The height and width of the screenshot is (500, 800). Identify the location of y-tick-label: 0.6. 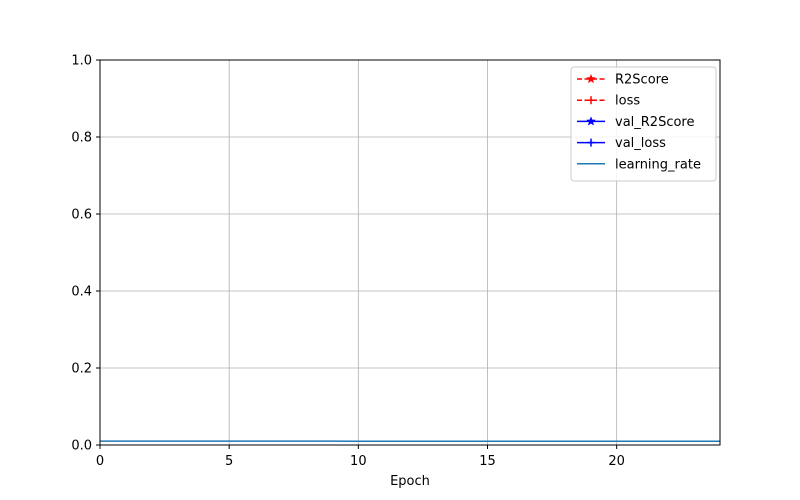
(81, 215).